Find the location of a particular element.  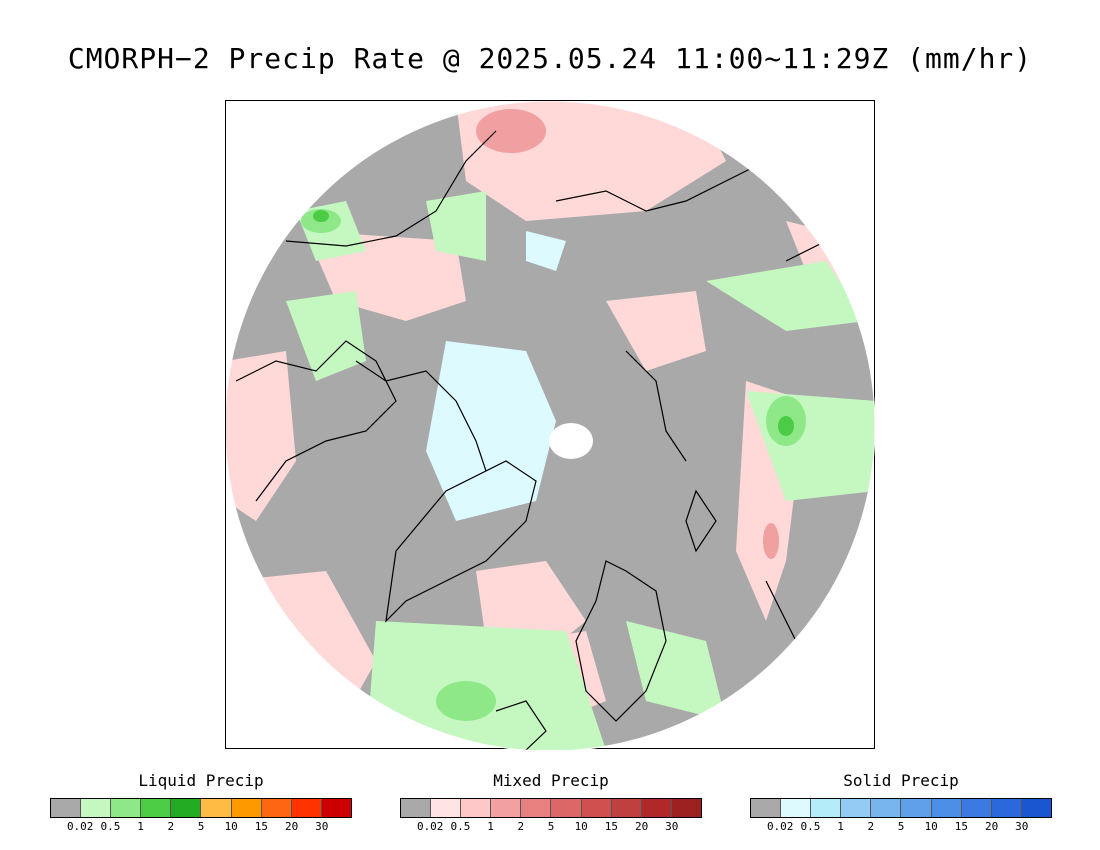

legend-title: Mixed Precip is located at coordinates (551, 780).